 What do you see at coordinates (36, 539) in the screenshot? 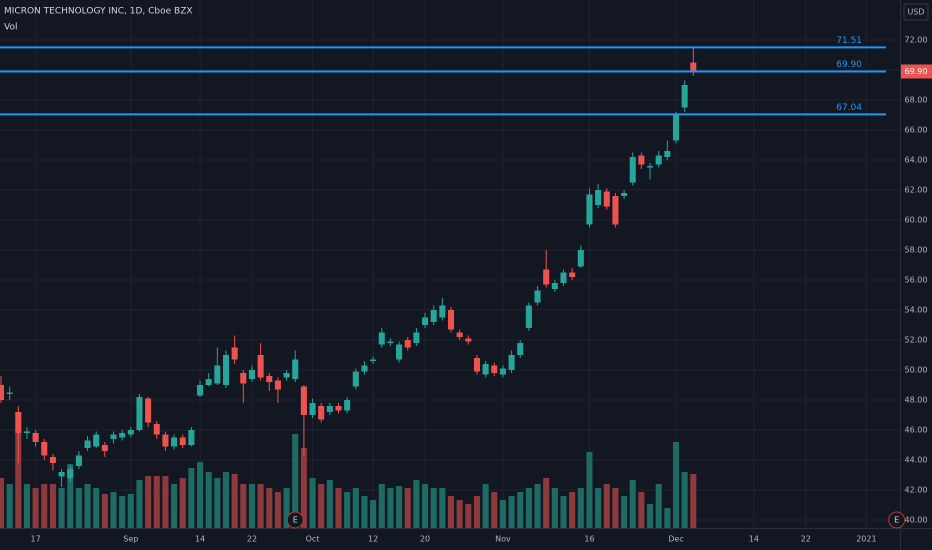
I see `x-tick-label: 17` at bounding box center [36, 539].